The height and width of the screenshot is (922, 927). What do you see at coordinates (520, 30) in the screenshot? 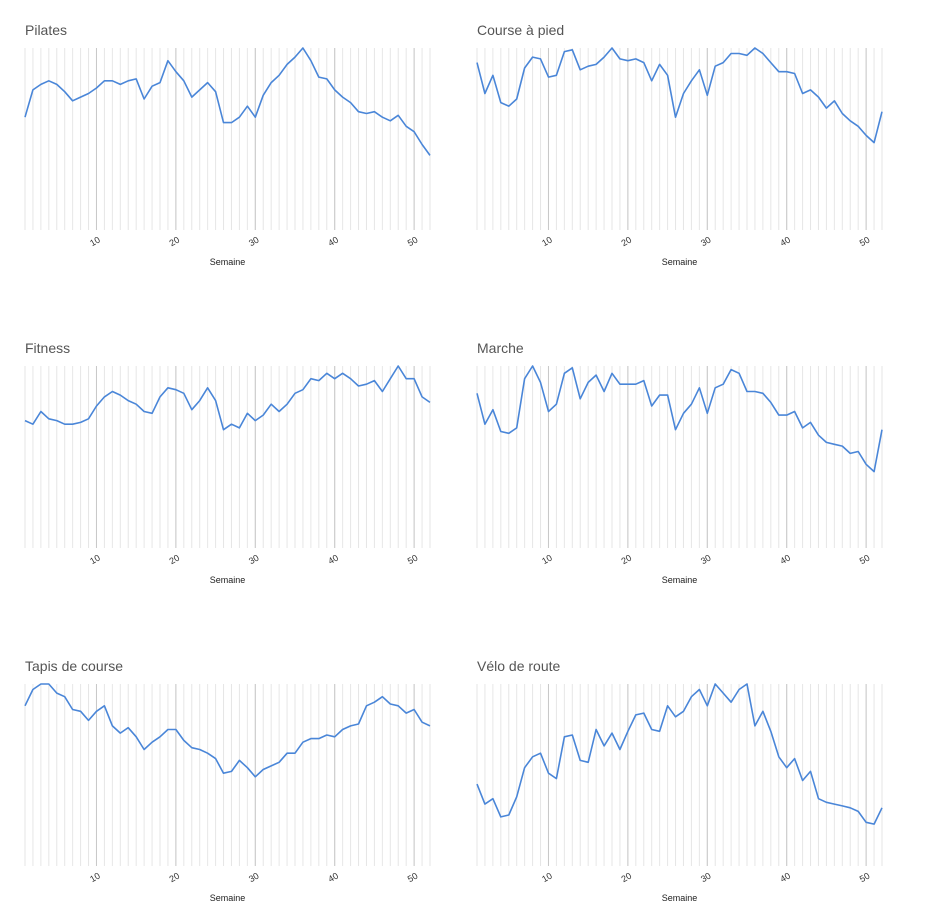
I see `chart-title: Course à pied` at bounding box center [520, 30].